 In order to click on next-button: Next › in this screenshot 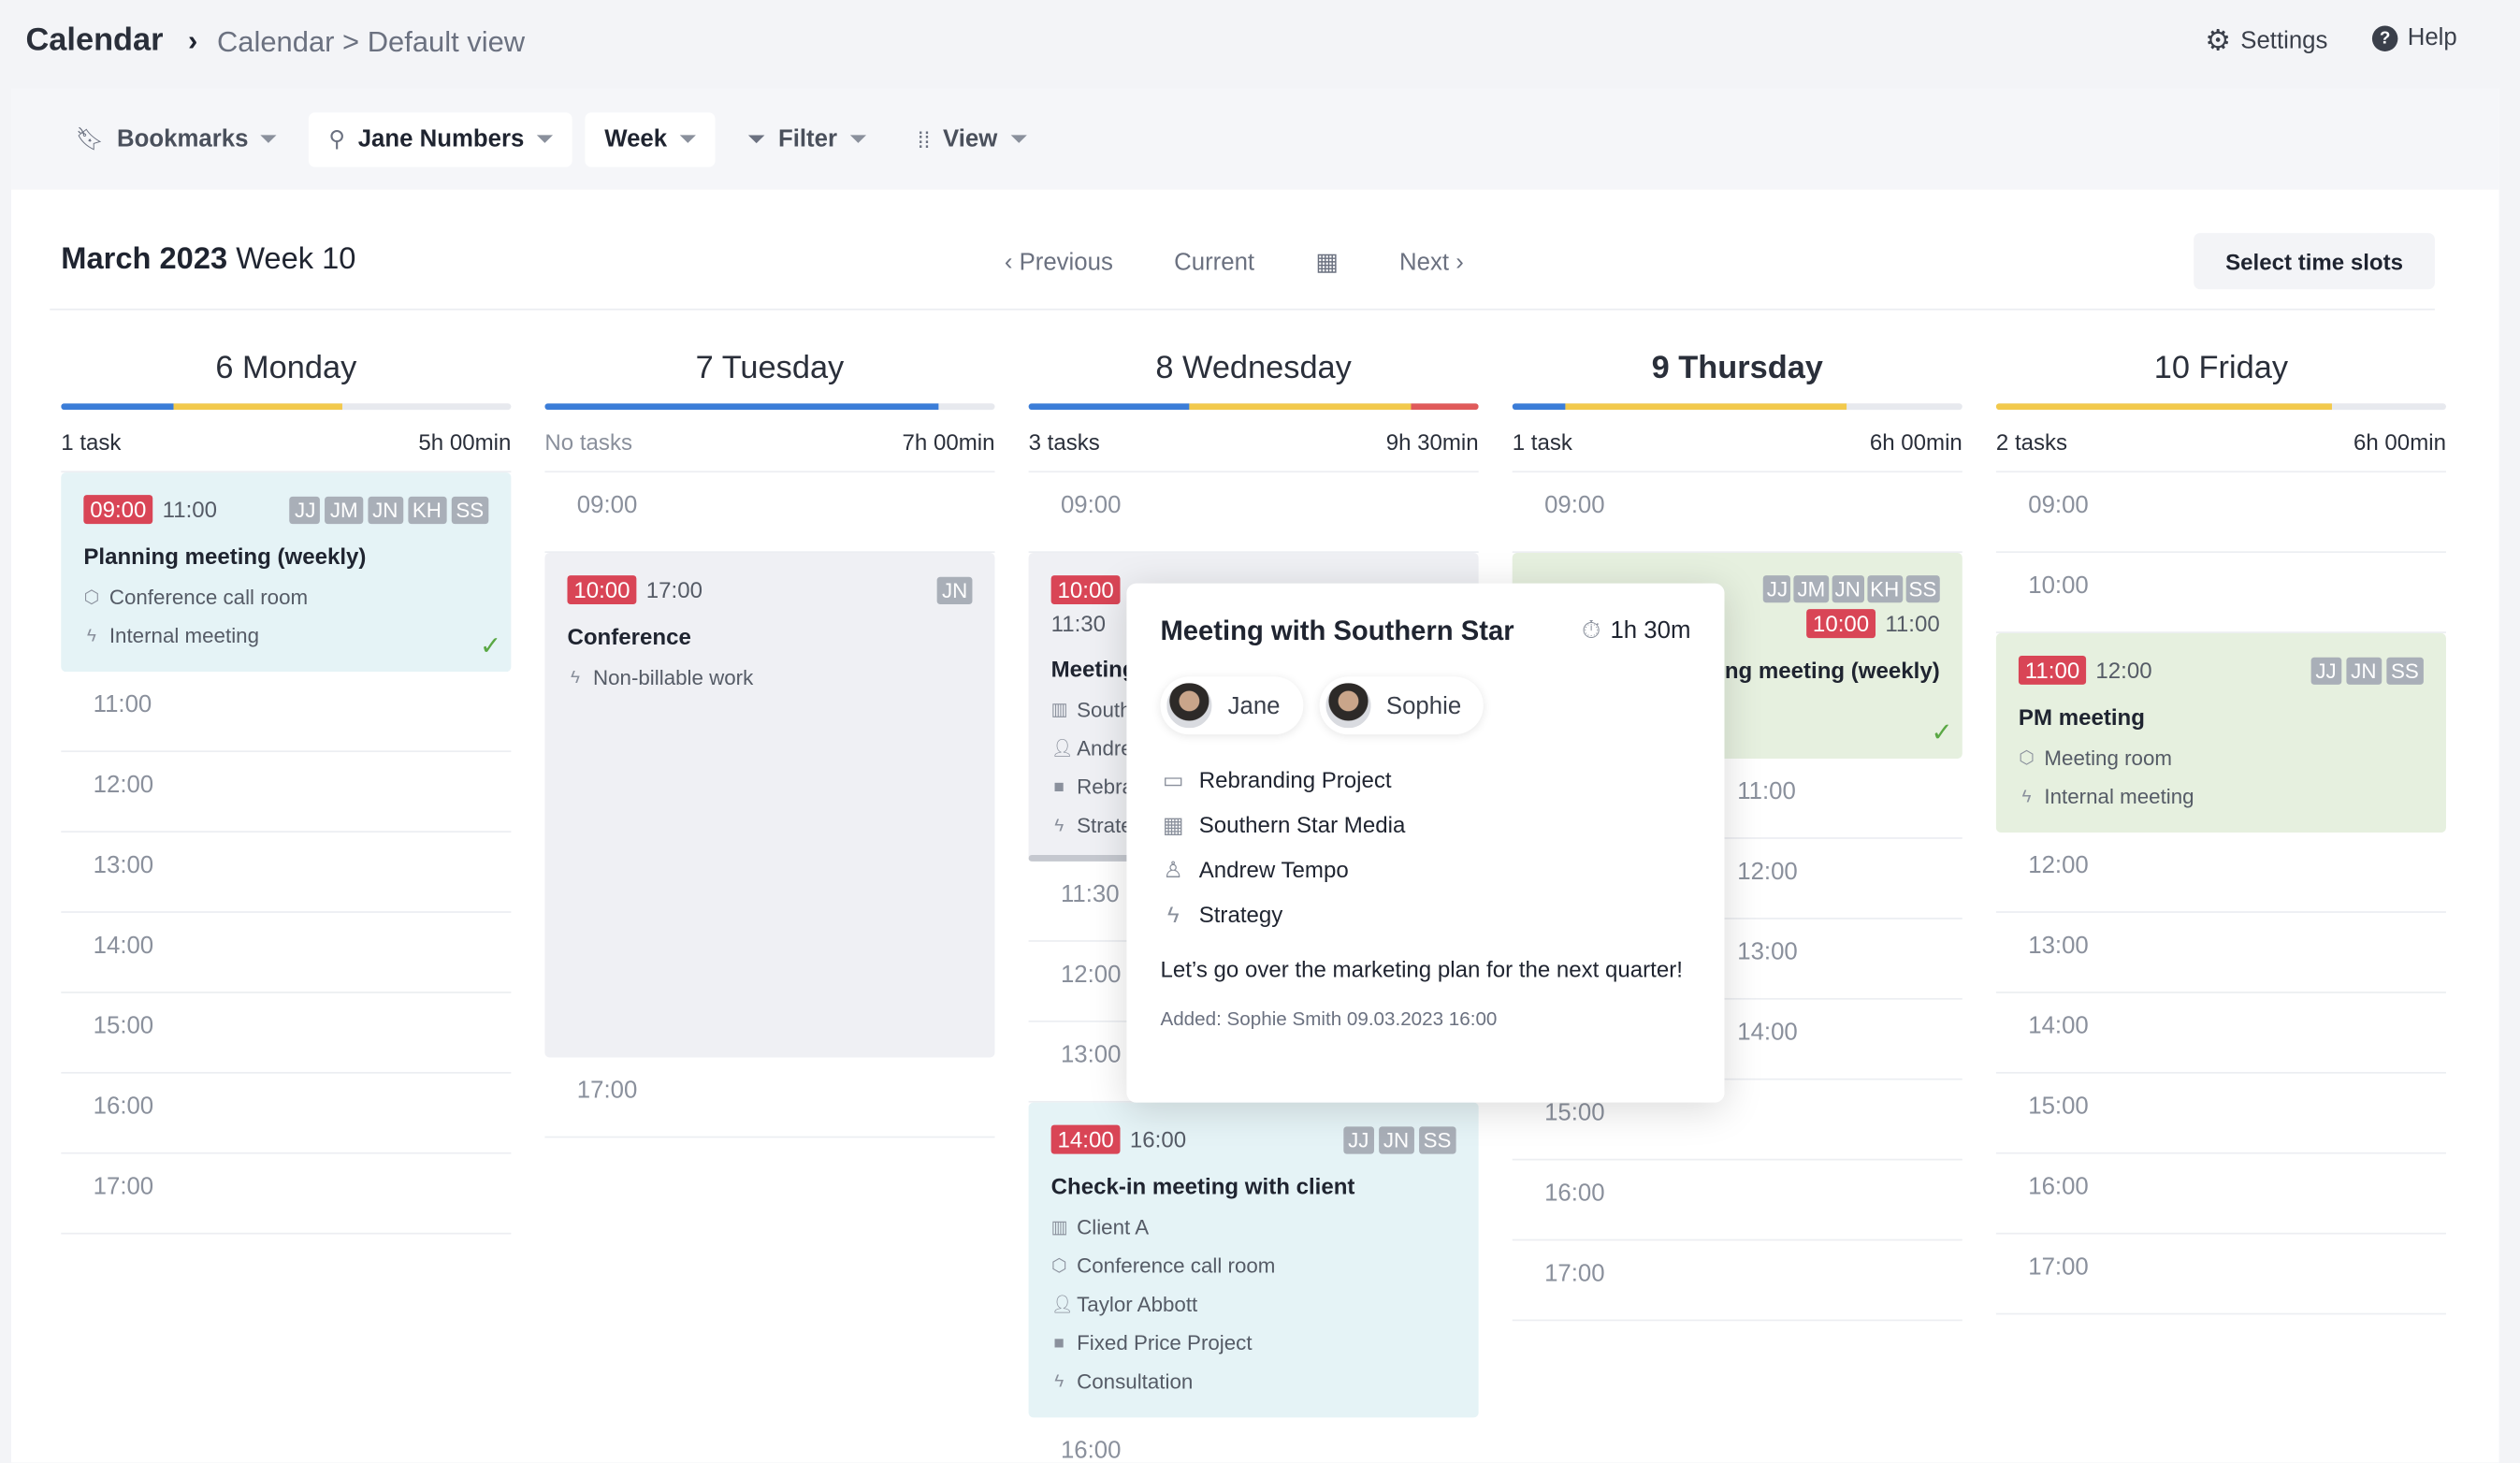, I will do `click(1431, 262)`.